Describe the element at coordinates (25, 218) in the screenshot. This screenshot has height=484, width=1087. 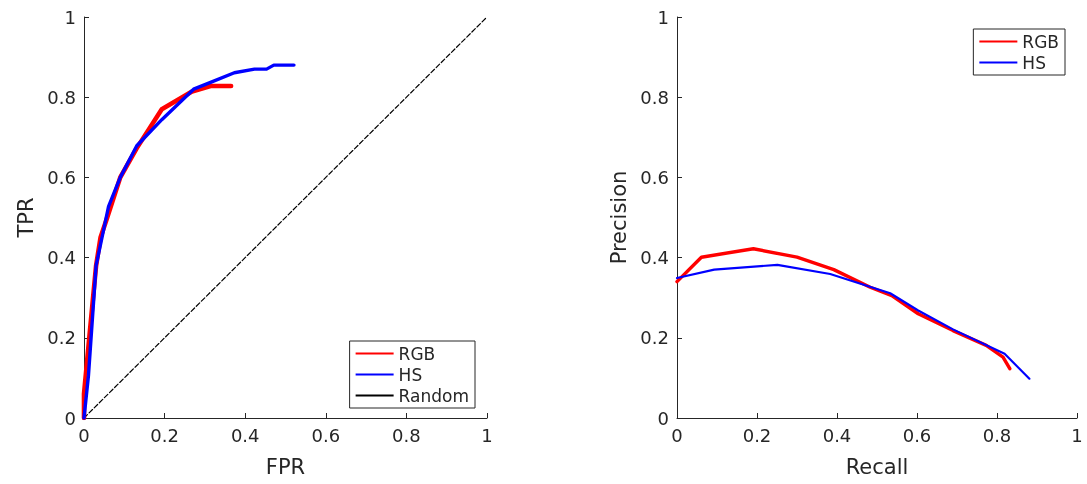
I see `y-axis-title: TPR` at that location.